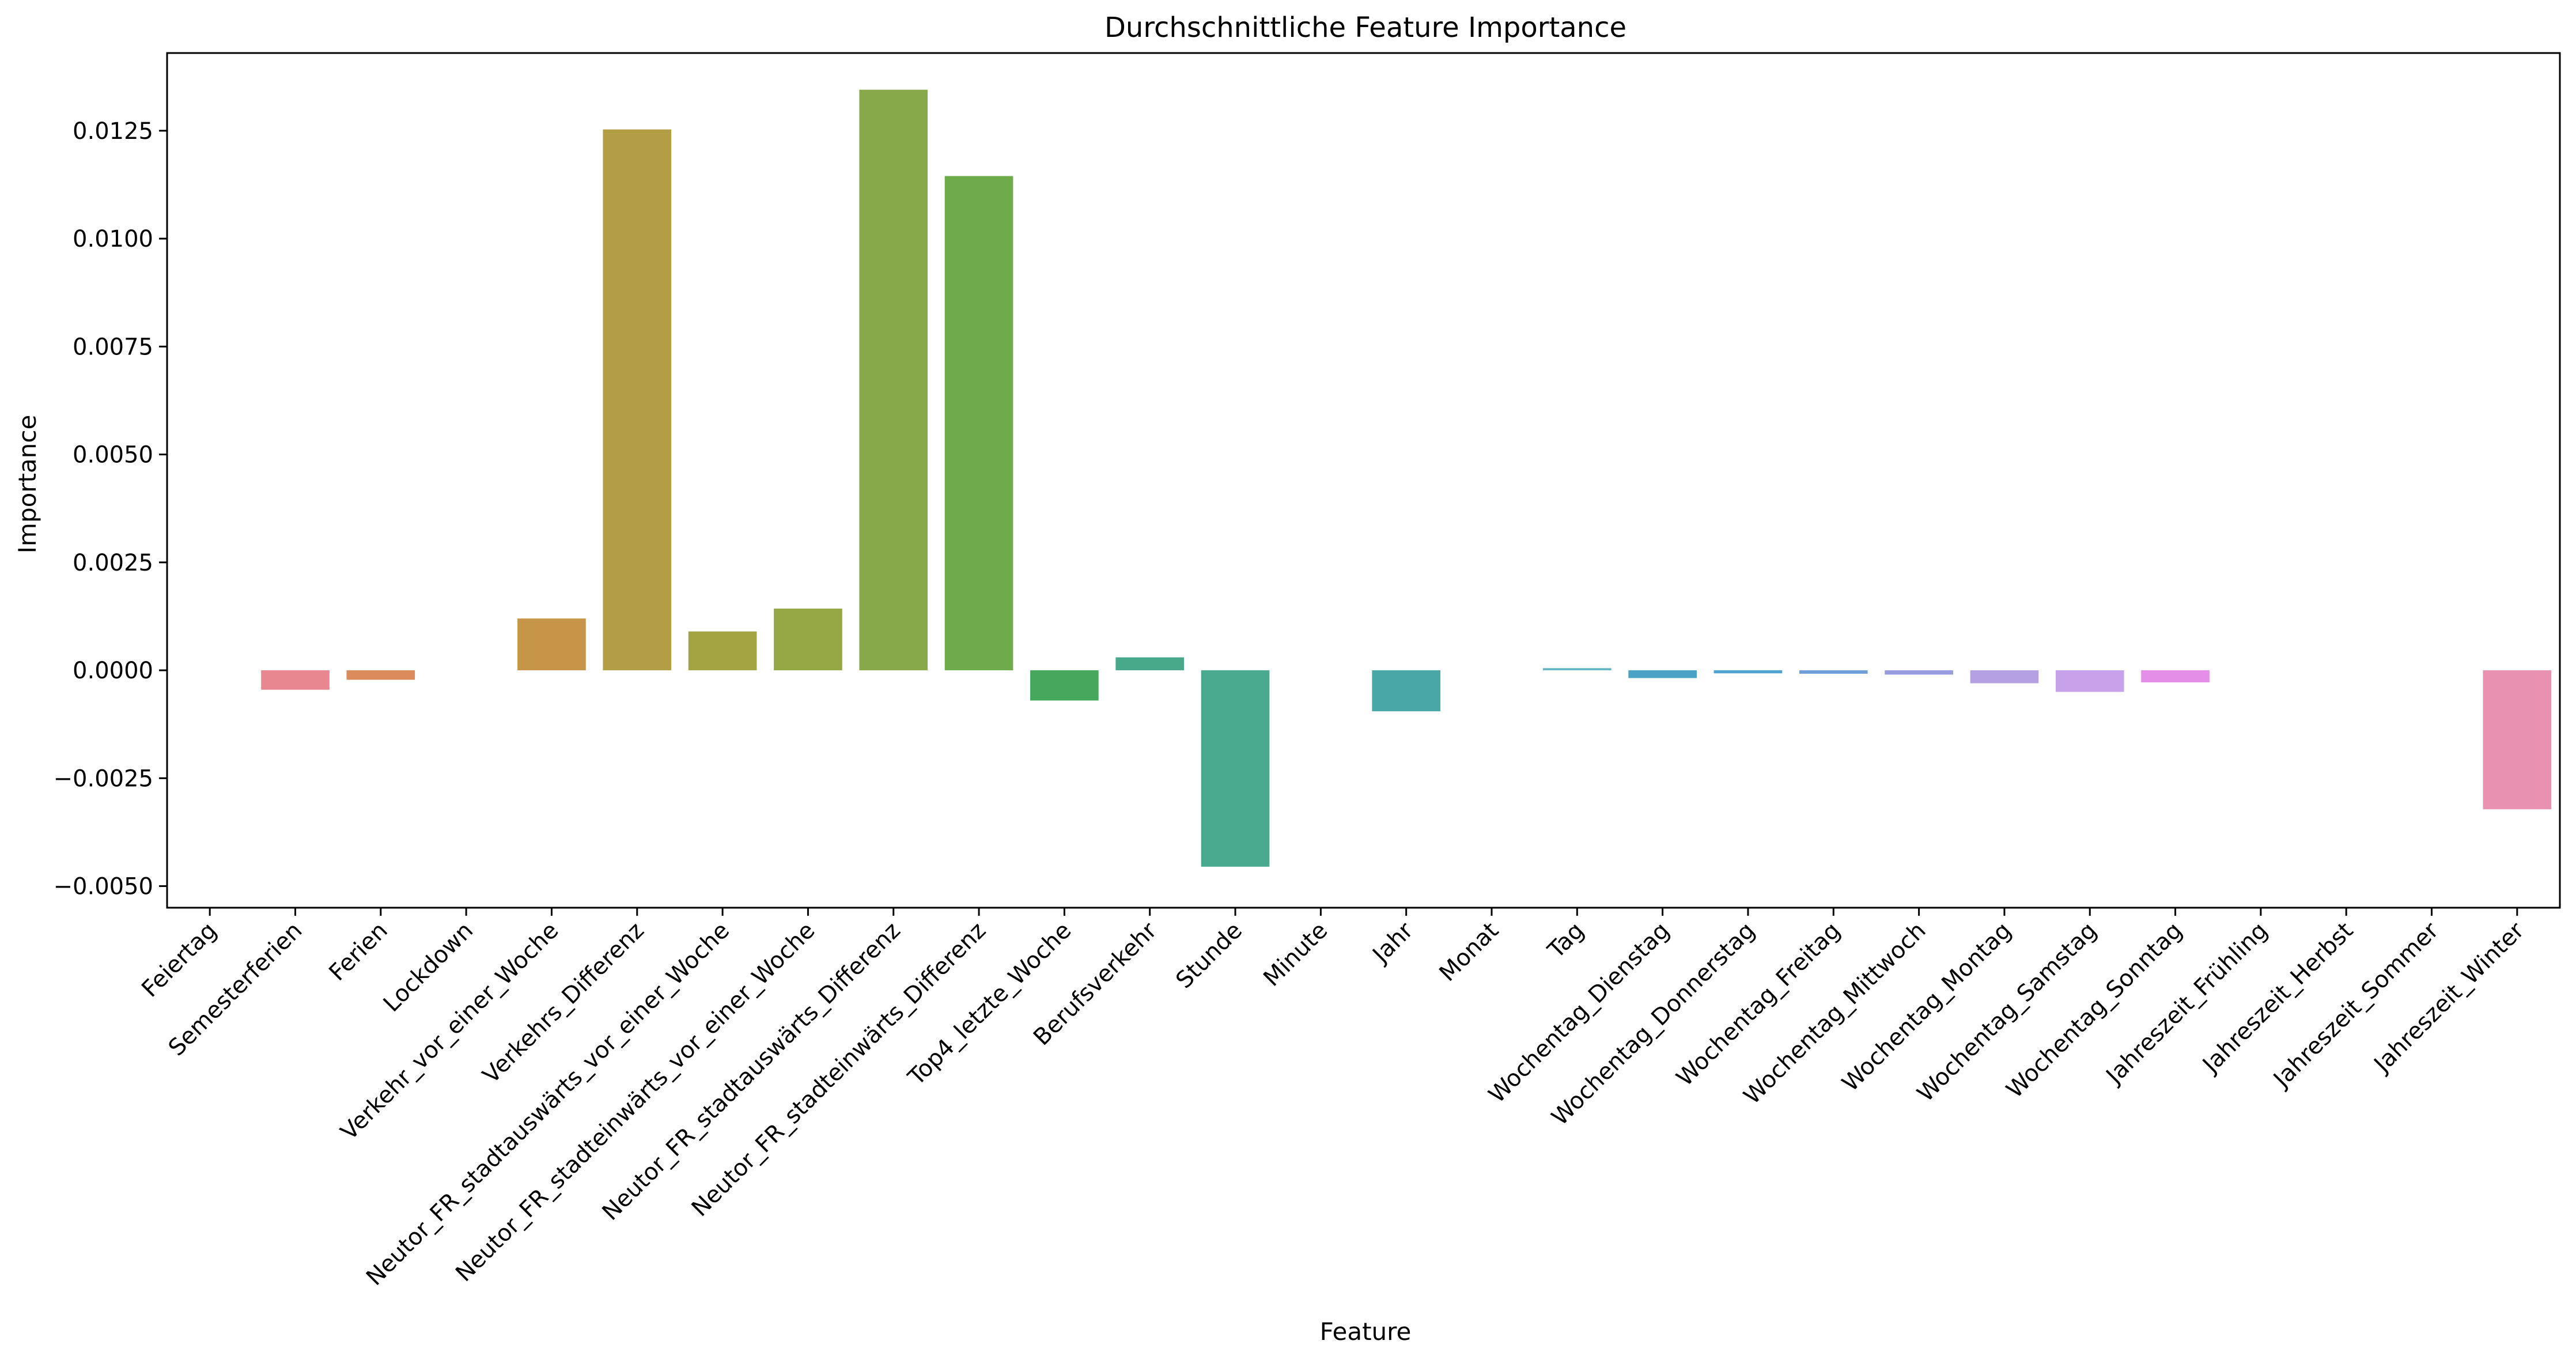 The width and height of the screenshot is (2576, 1363). What do you see at coordinates (295, 680) in the screenshot?
I see `bar-semesterferien` at bounding box center [295, 680].